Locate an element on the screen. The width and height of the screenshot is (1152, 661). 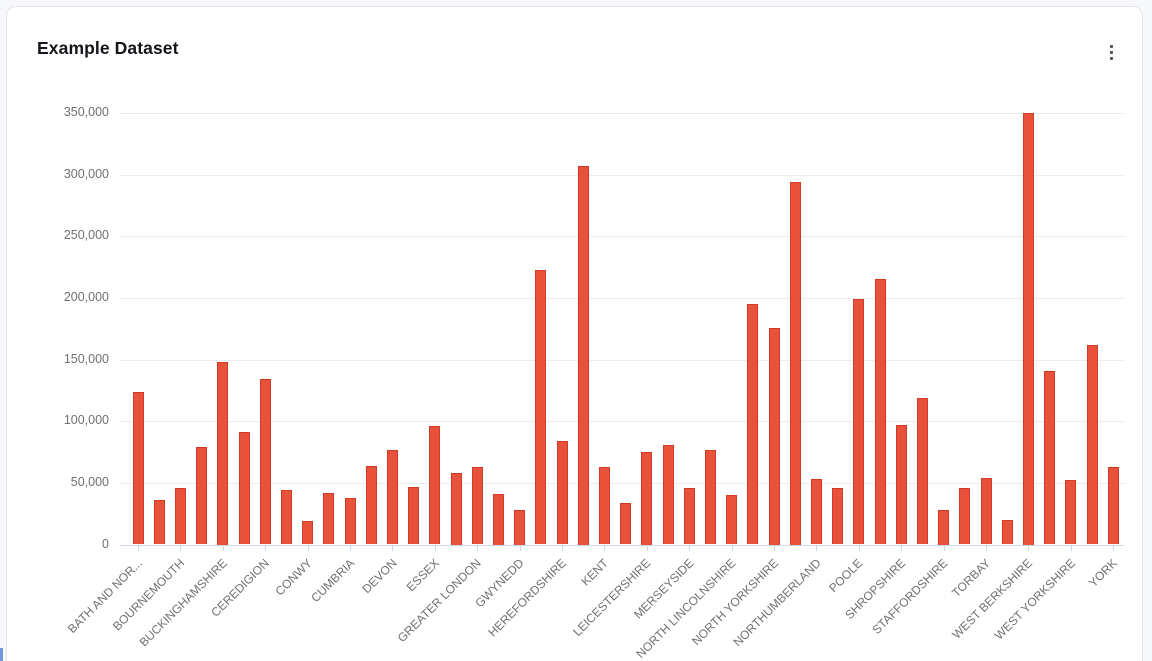
bottom-left-accent is located at coordinates (1, 654).